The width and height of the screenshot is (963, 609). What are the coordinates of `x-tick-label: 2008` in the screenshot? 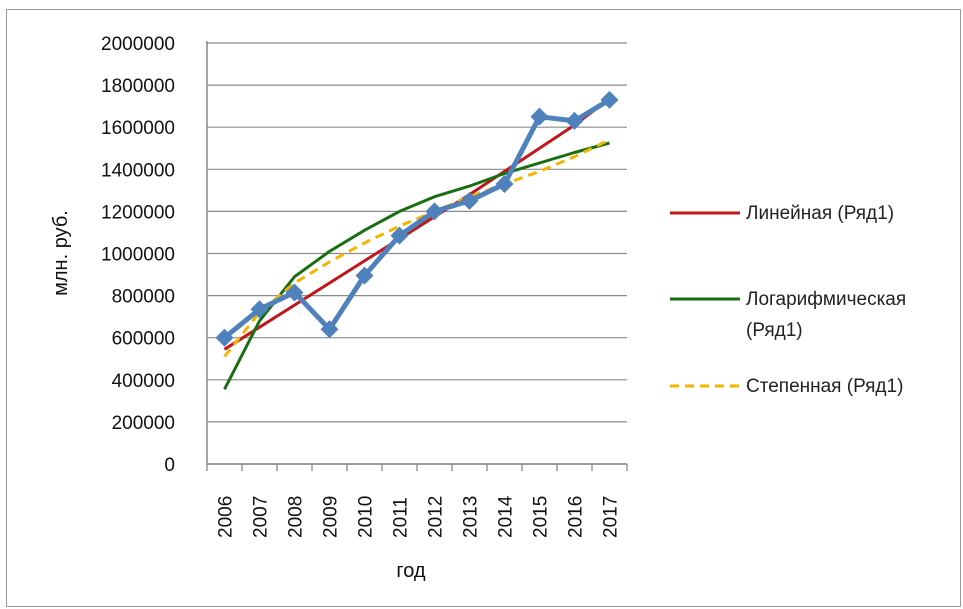 It's located at (296, 517).